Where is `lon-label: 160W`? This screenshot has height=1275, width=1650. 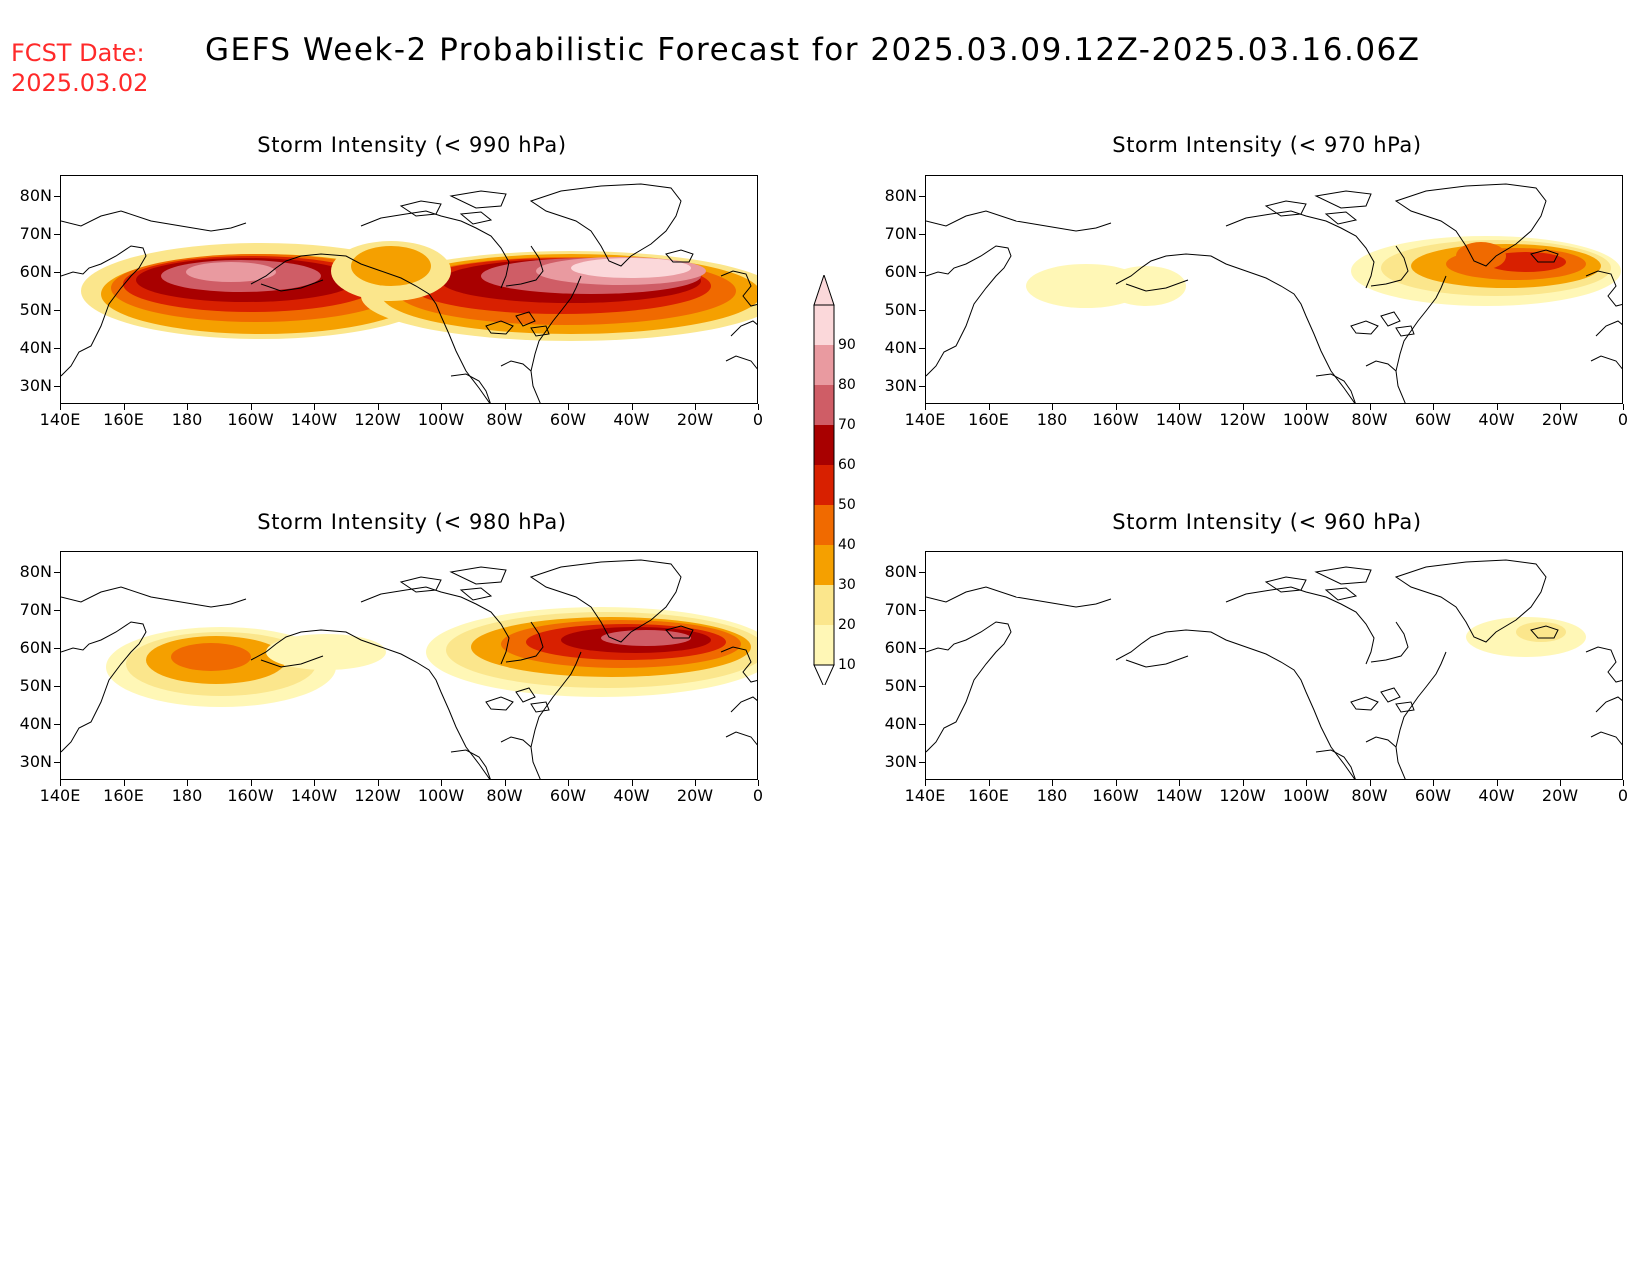
lon-label: 160W is located at coordinates (1115, 419).